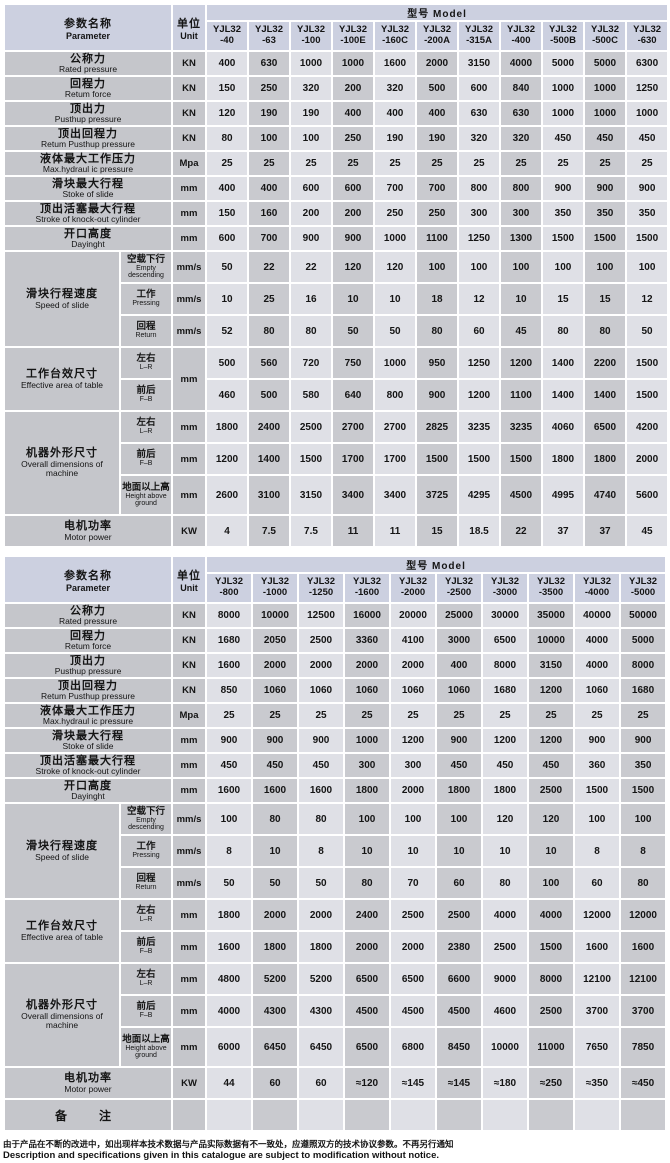  I want to click on param-group-en: Effective area of table, so click(62, 936).